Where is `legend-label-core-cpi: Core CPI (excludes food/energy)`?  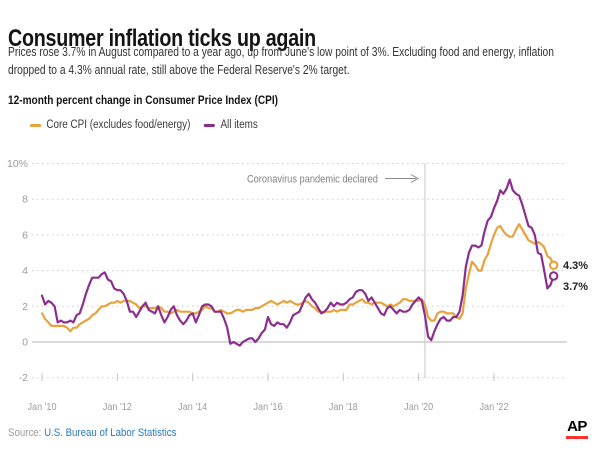 legend-label-core-cpi: Core CPI (excludes food/energy) is located at coordinates (118, 125).